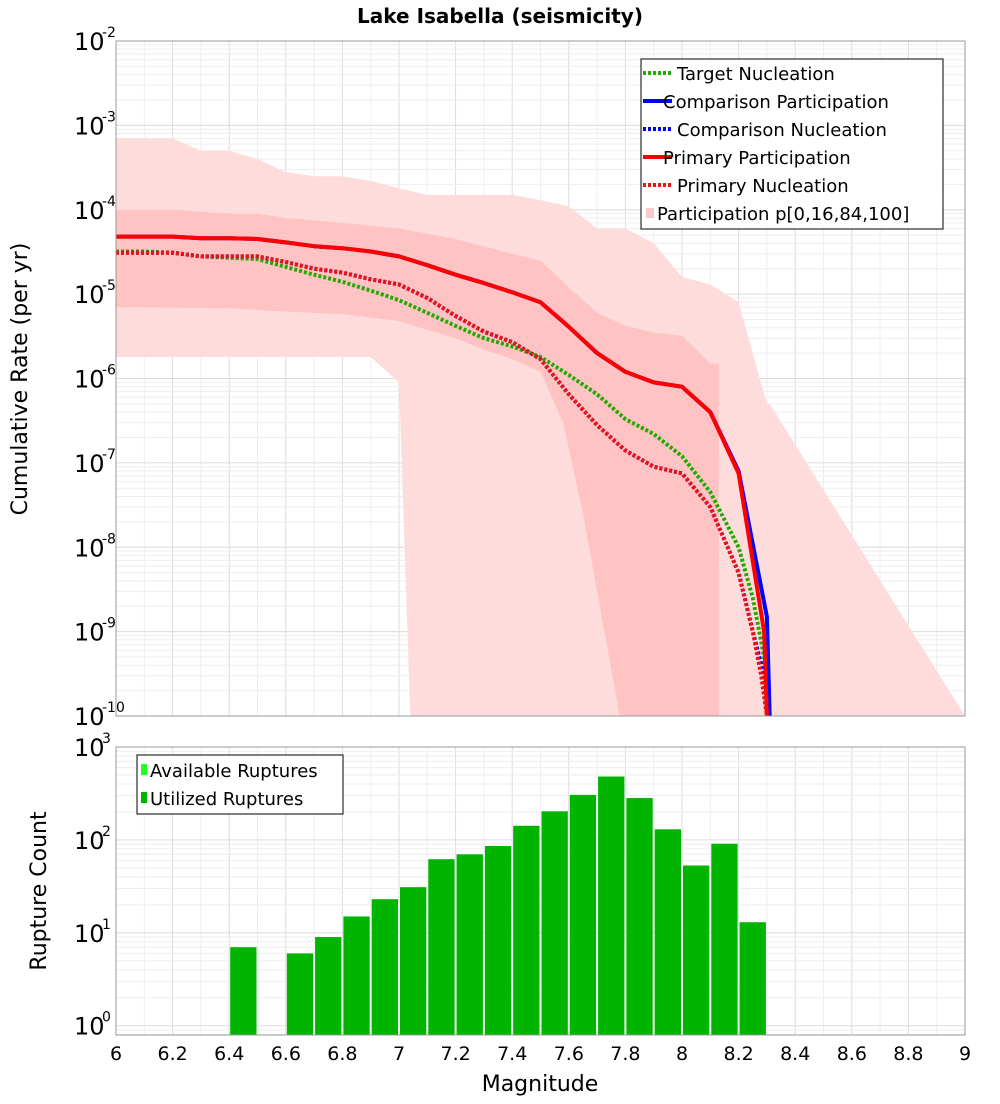 This screenshot has width=1000, height=1104. What do you see at coordinates (20, 379) in the screenshot?
I see `top-y-axis-label: Cumulative Rate (per yr)` at bounding box center [20, 379].